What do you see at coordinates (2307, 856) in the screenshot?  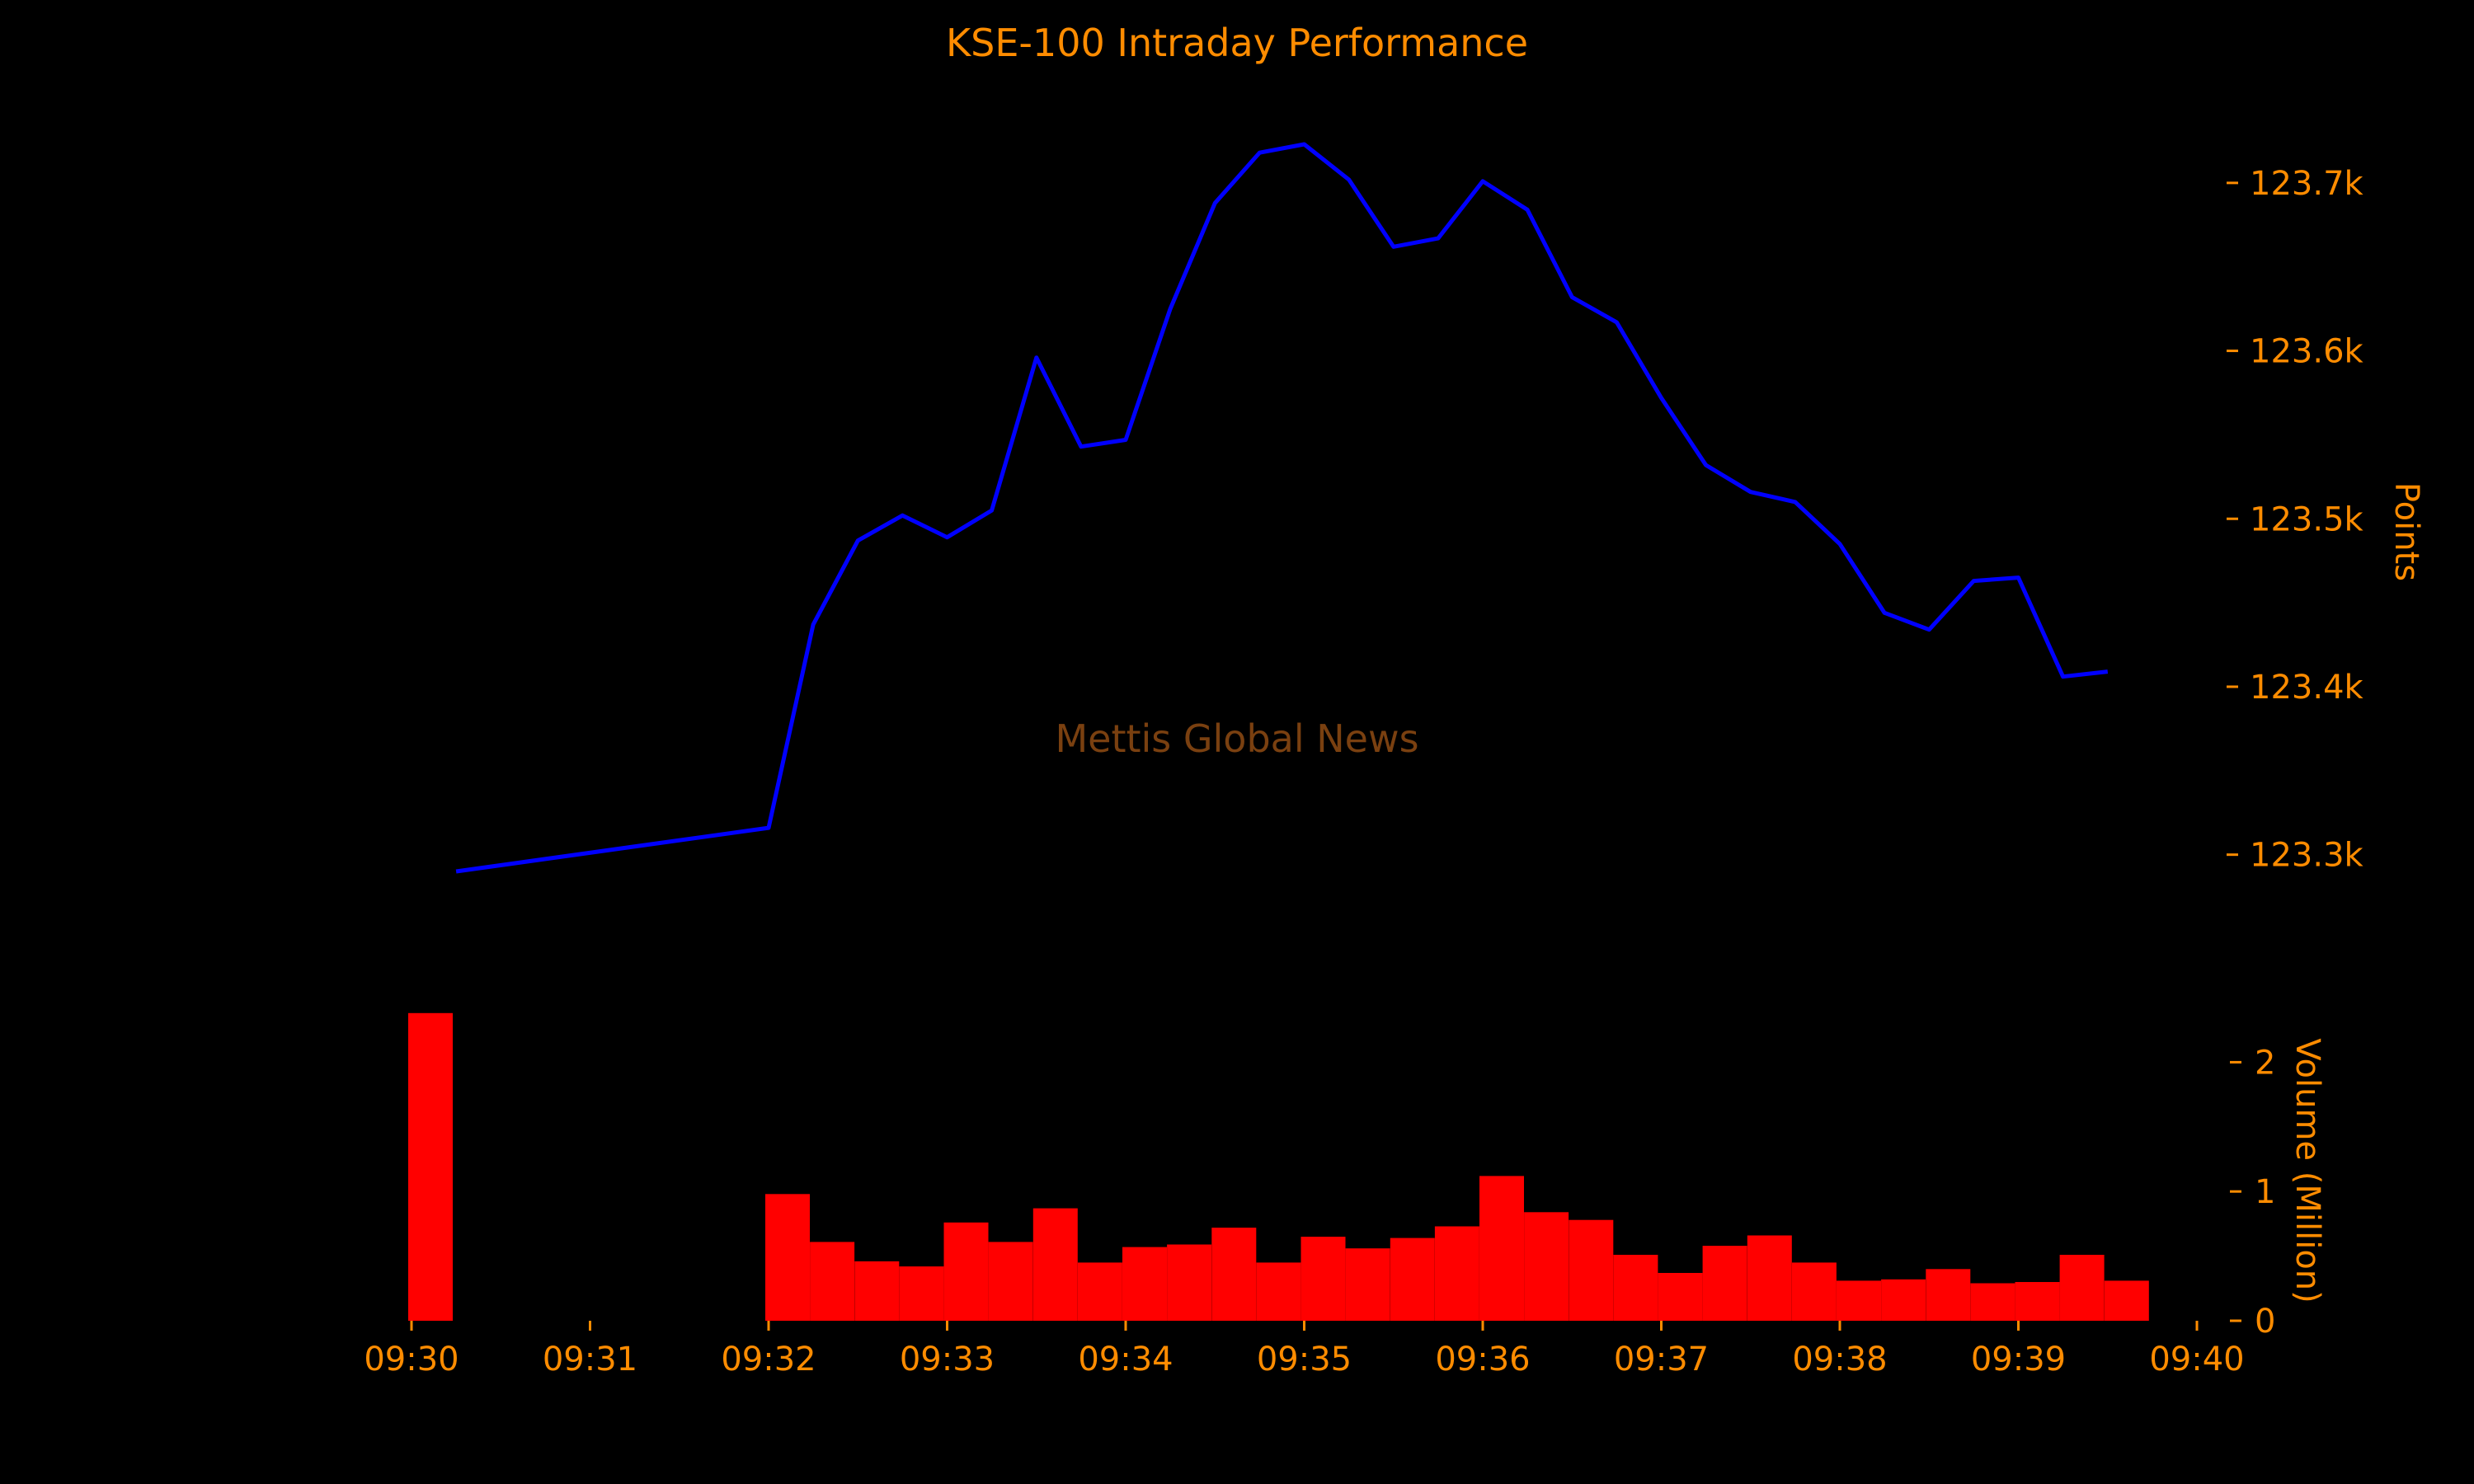 I see `price-tick-label: 123.3k` at bounding box center [2307, 856].